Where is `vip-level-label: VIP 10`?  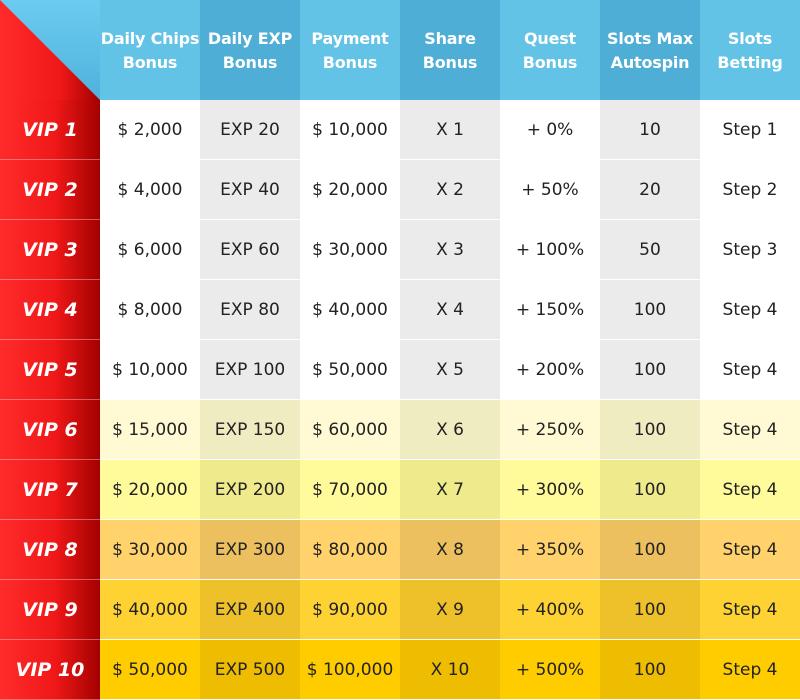
vip-level-label: VIP 10 is located at coordinates (50, 670).